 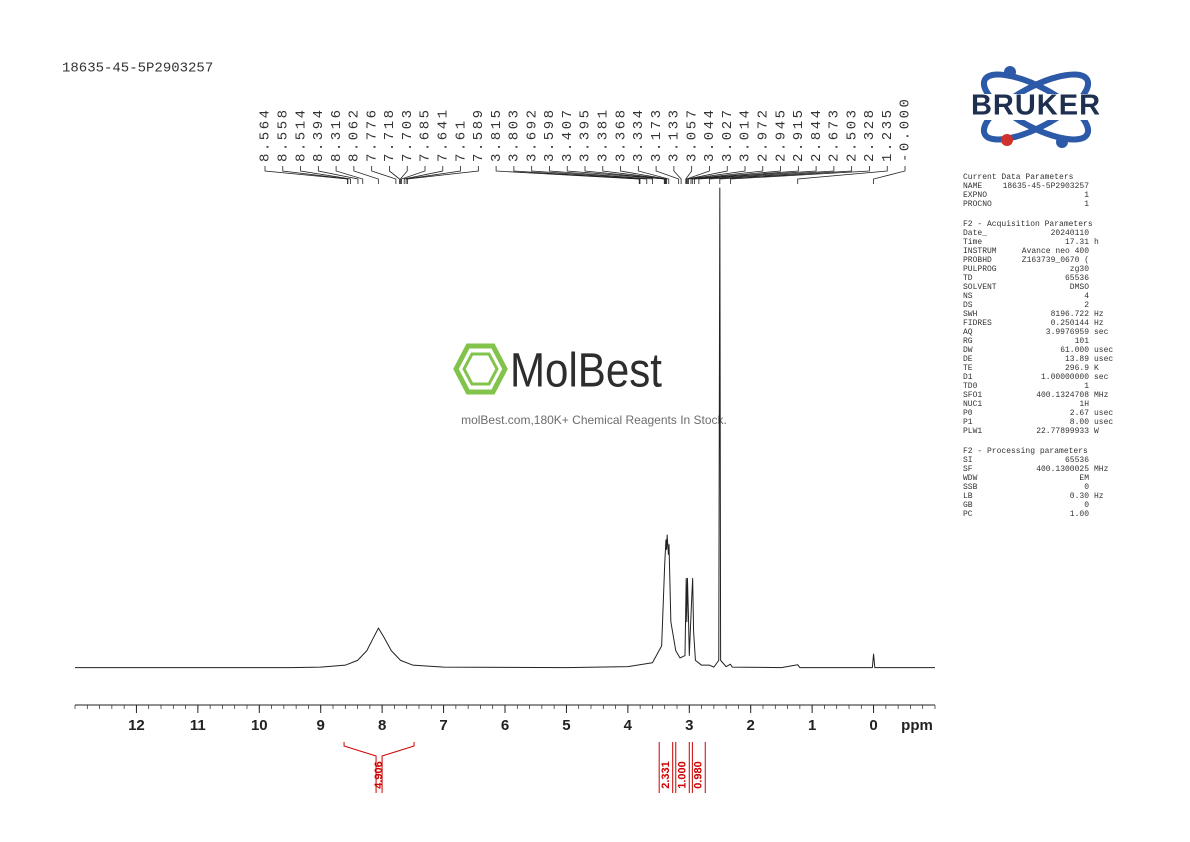 What do you see at coordinates (1082, 341) in the screenshot?
I see `parameter-value: 101` at bounding box center [1082, 341].